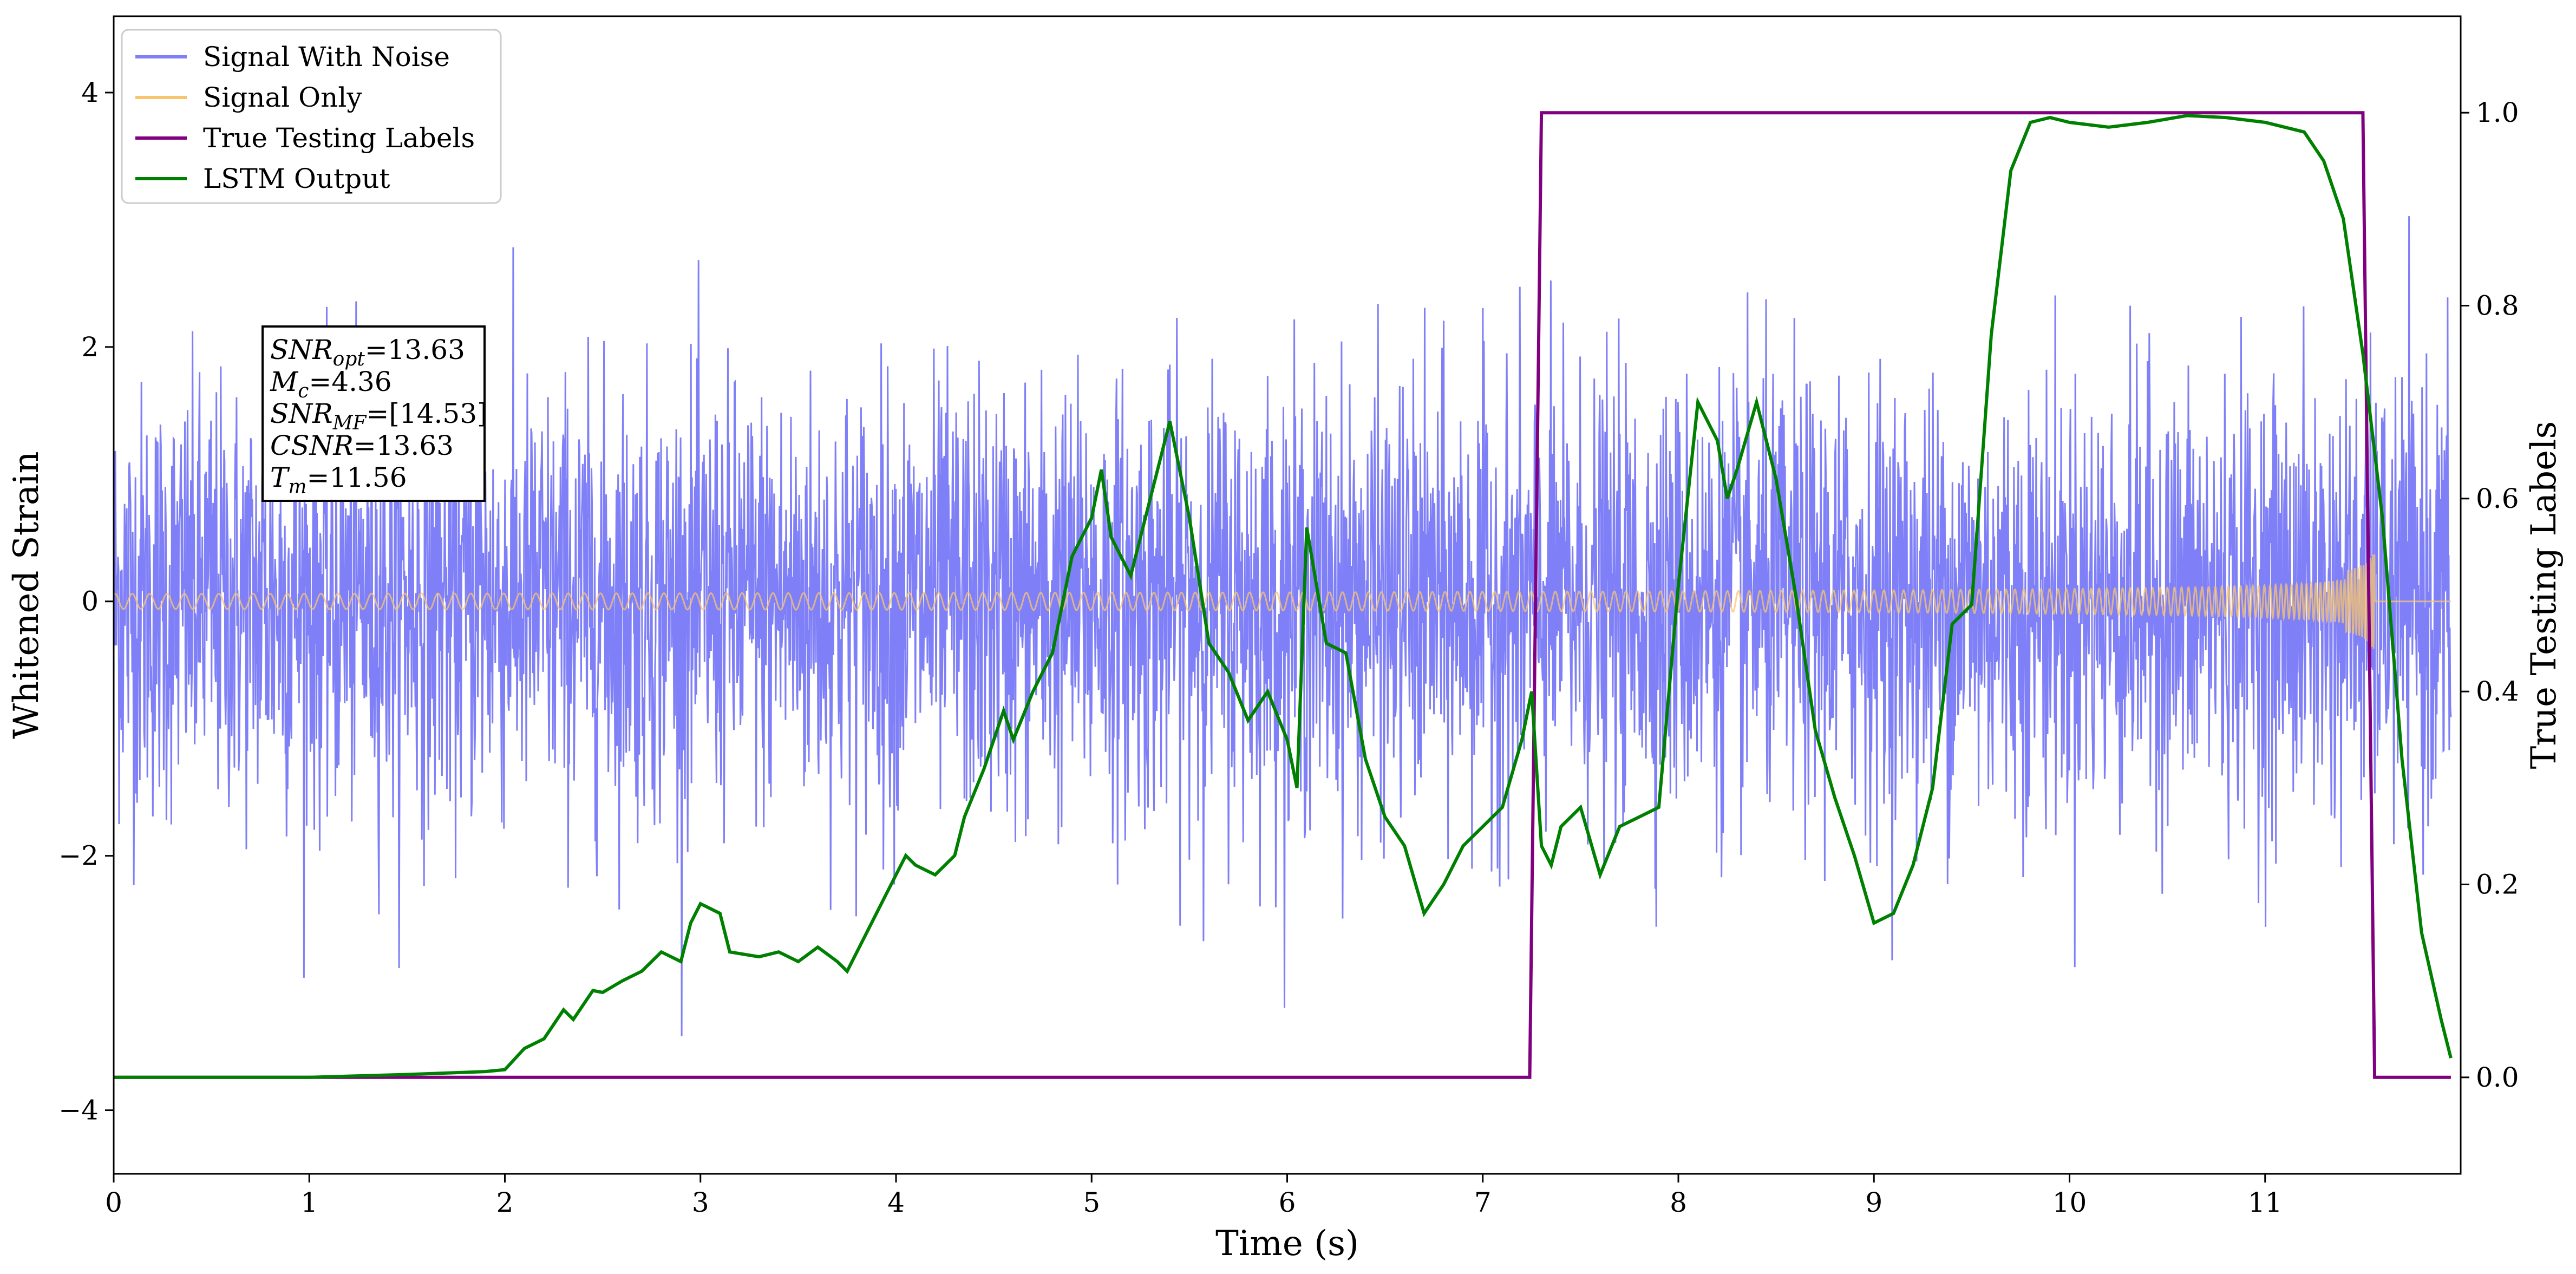 This screenshot has height=1274, width=2576. I want to click on legend-label: LSTM Output, so click(296, 178).